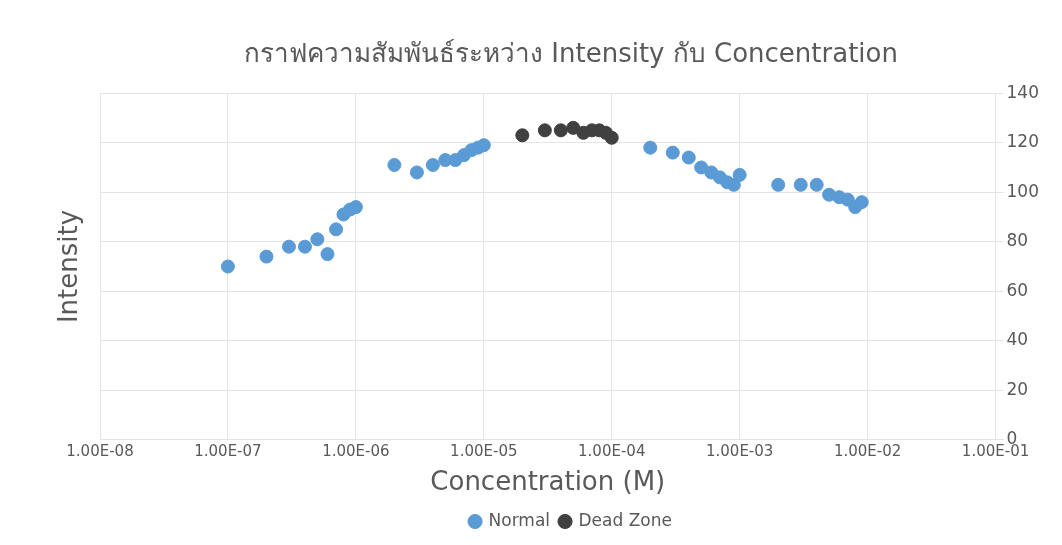 The image size is (1062, 545). Describe the element at coordinates (1023, 141) in the screenshot. I see `y-tick-label: 120` at that location.